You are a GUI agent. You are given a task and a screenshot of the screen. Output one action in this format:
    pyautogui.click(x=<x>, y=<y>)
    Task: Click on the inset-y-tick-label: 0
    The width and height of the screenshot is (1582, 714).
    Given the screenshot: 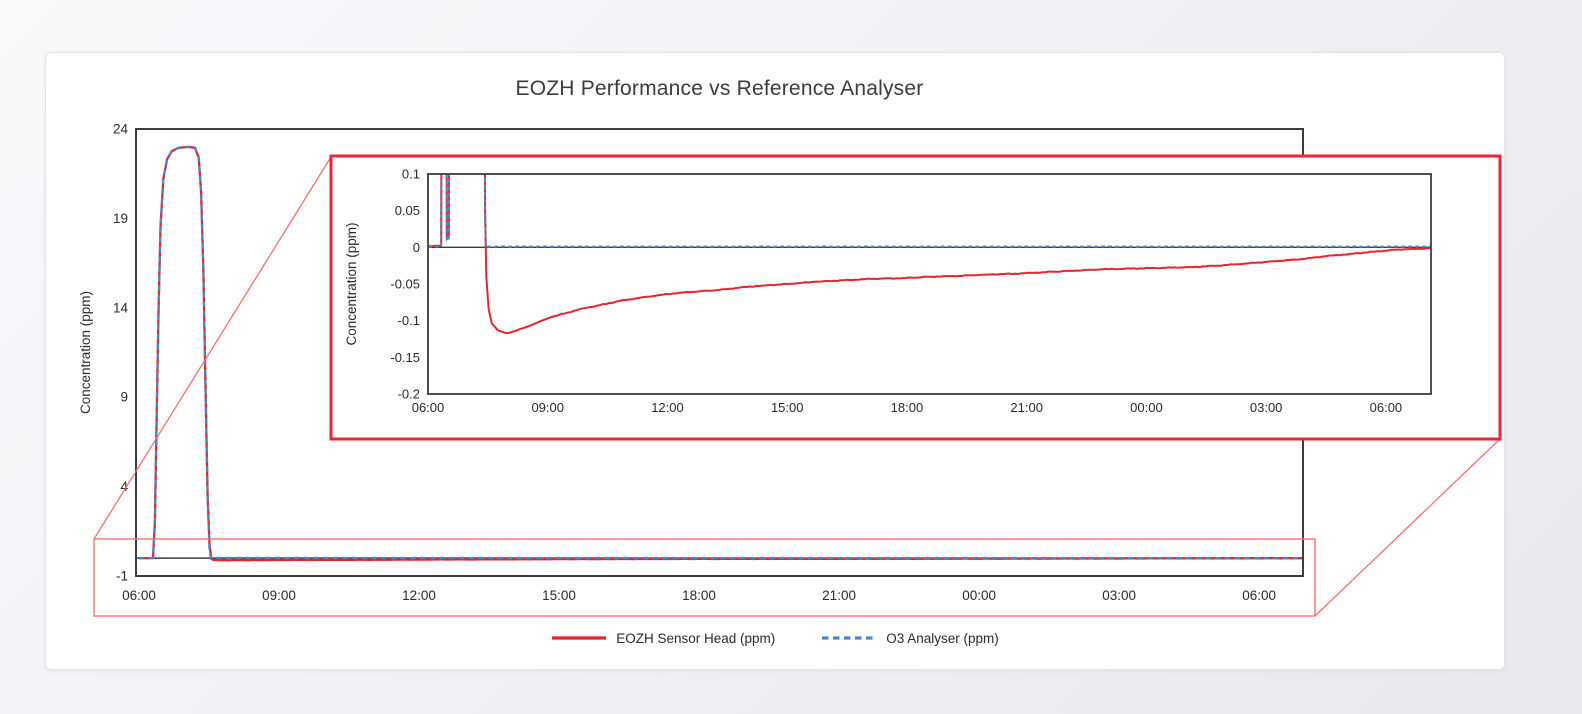 What is the action you would take?
    pyautogui.click(x=416, y=247)
    